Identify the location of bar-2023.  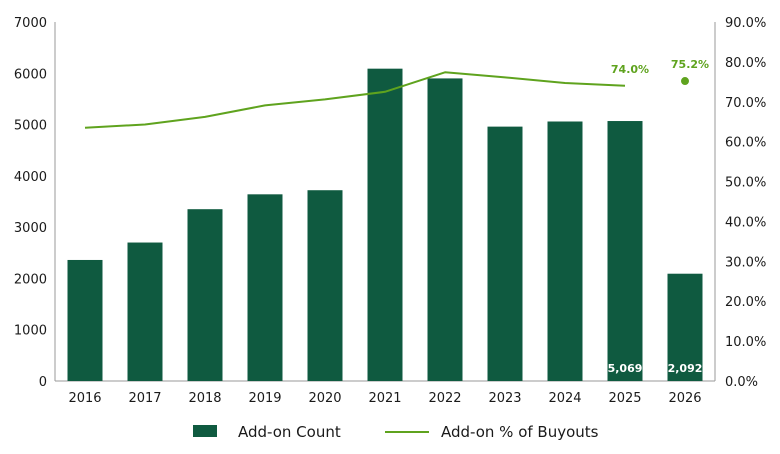
(505, 253).